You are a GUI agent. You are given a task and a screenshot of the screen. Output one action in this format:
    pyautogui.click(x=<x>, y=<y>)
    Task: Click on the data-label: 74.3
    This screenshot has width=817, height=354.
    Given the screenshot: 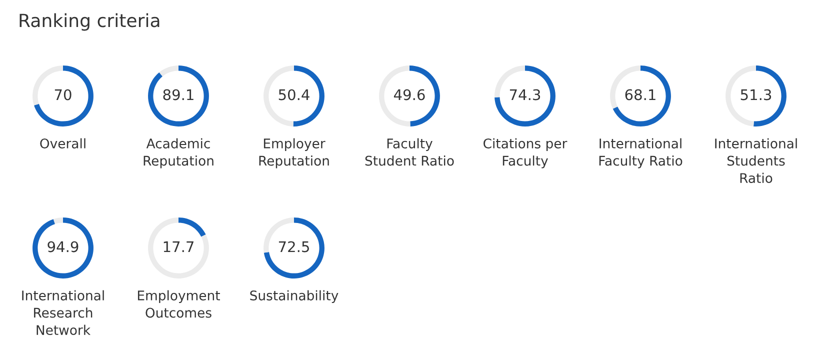 What is the action you would take?
    pyautogui.click(x=525, y=94)
    